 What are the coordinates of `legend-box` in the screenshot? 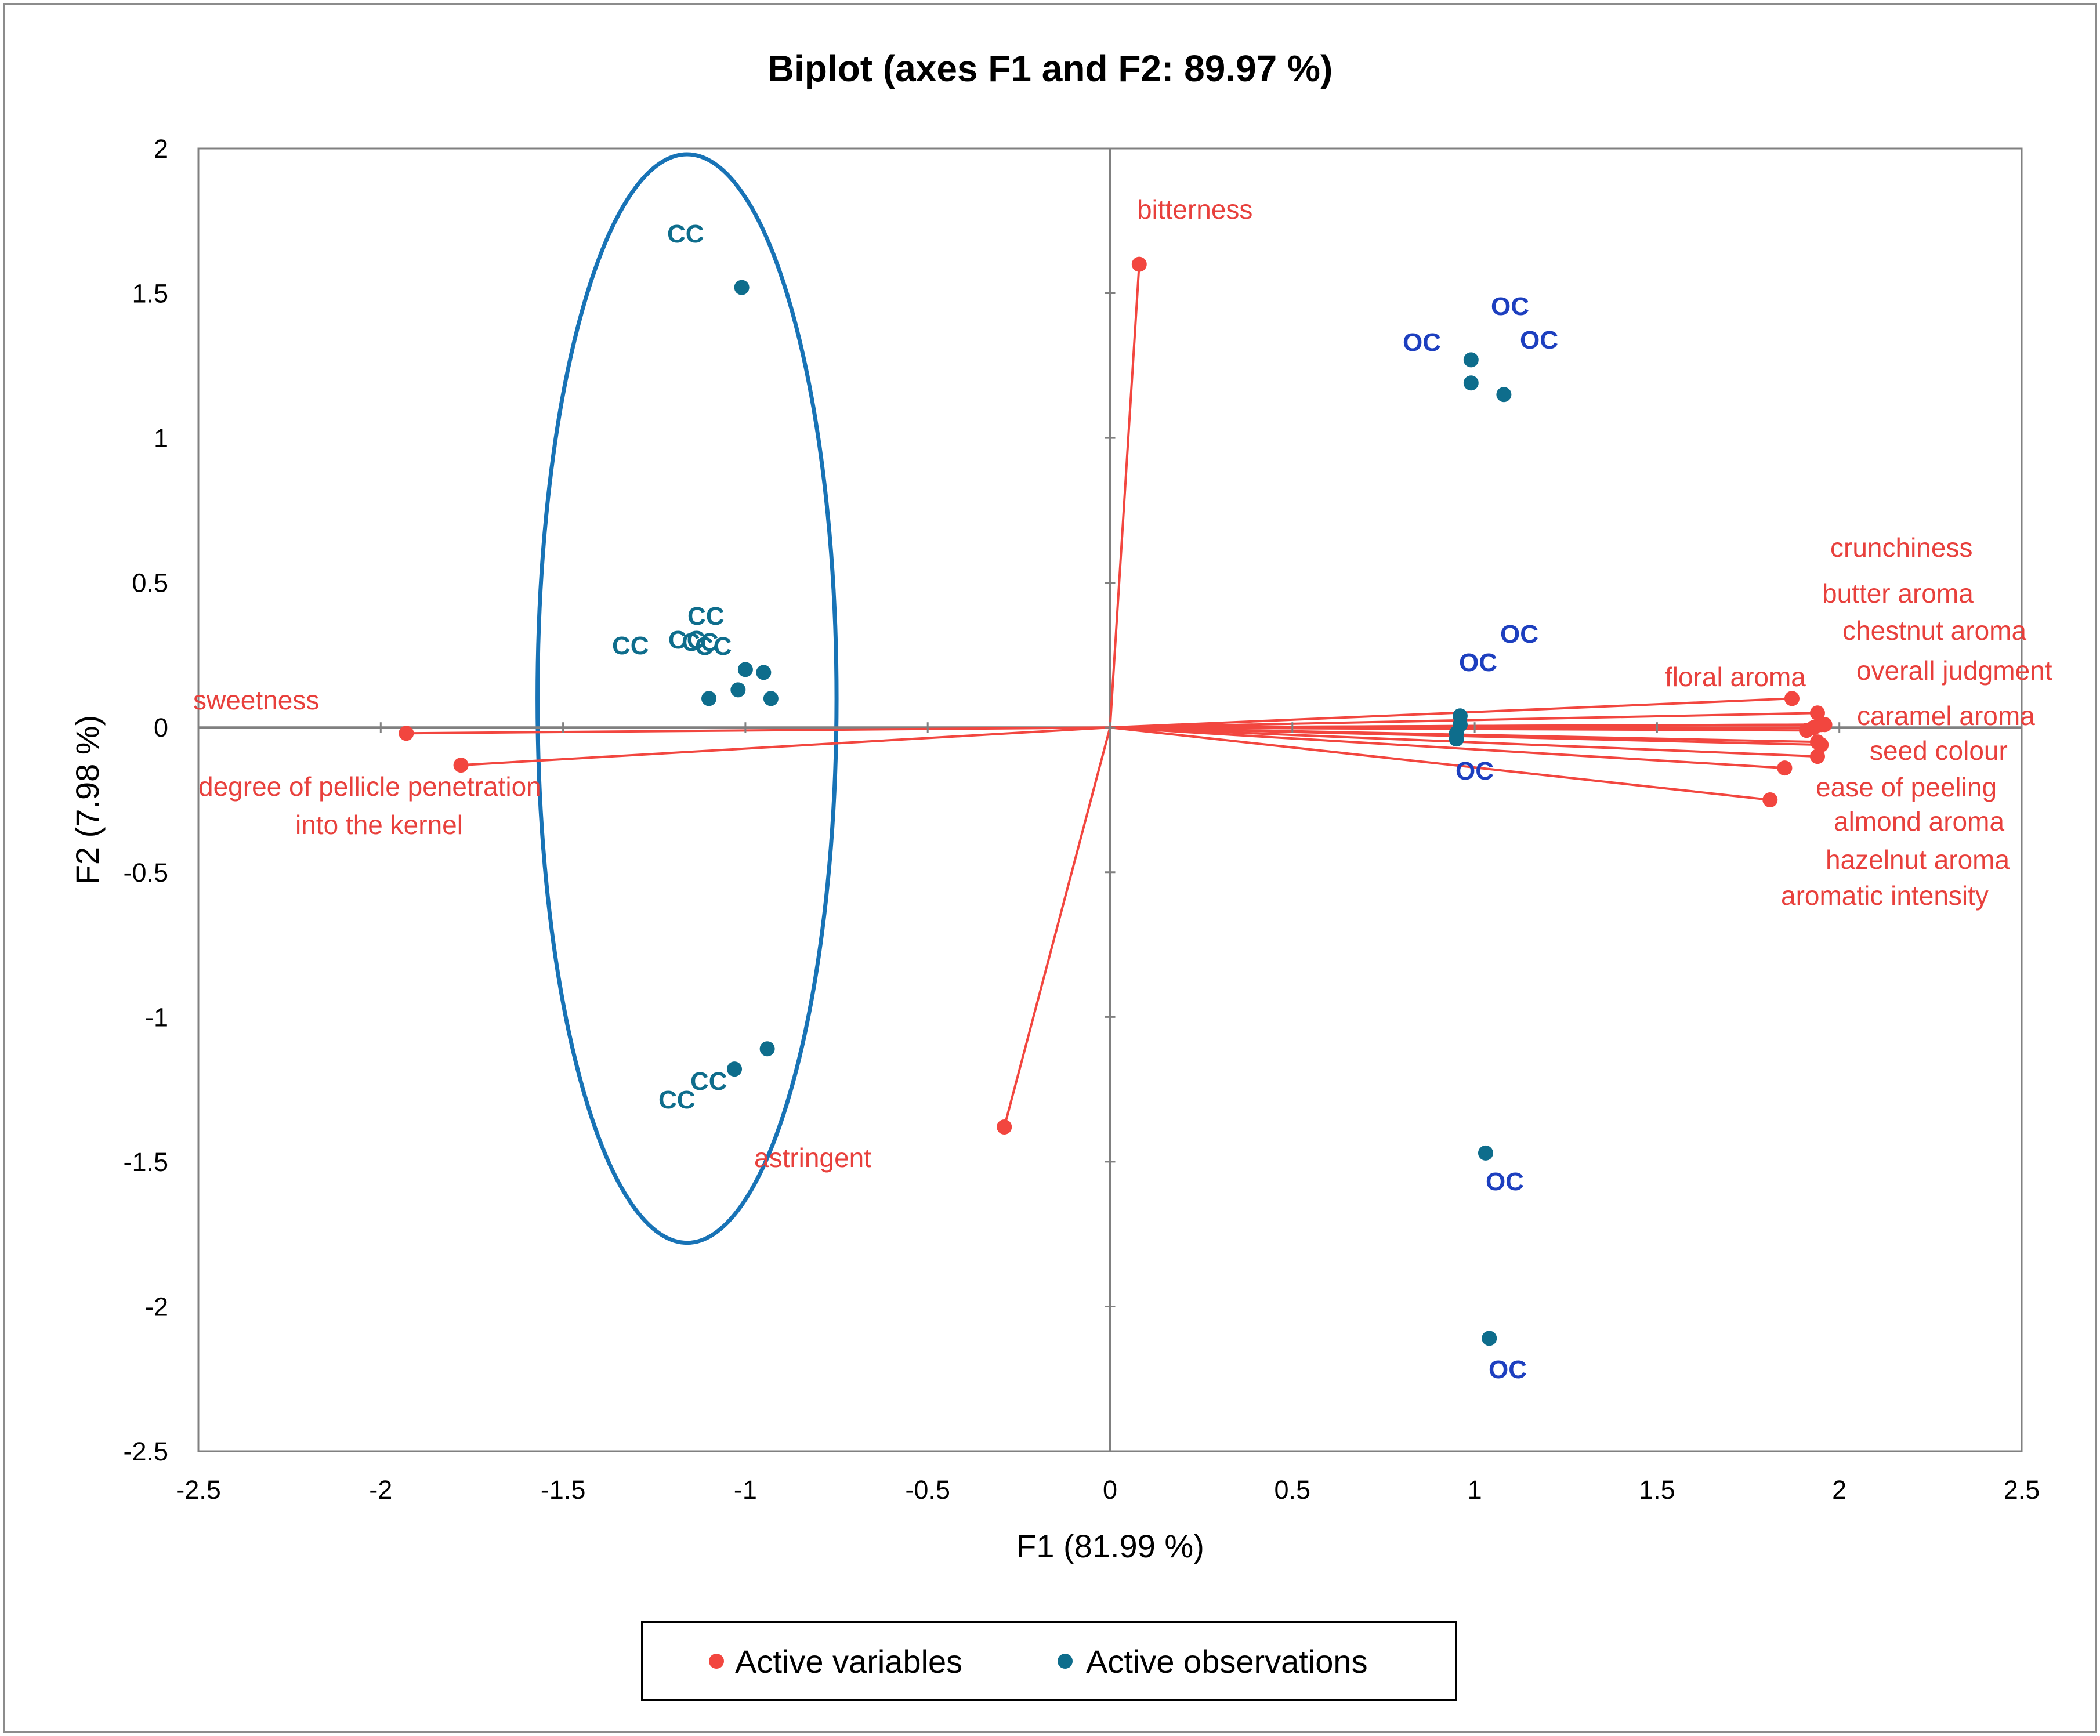 It's located at (1049, 1661).